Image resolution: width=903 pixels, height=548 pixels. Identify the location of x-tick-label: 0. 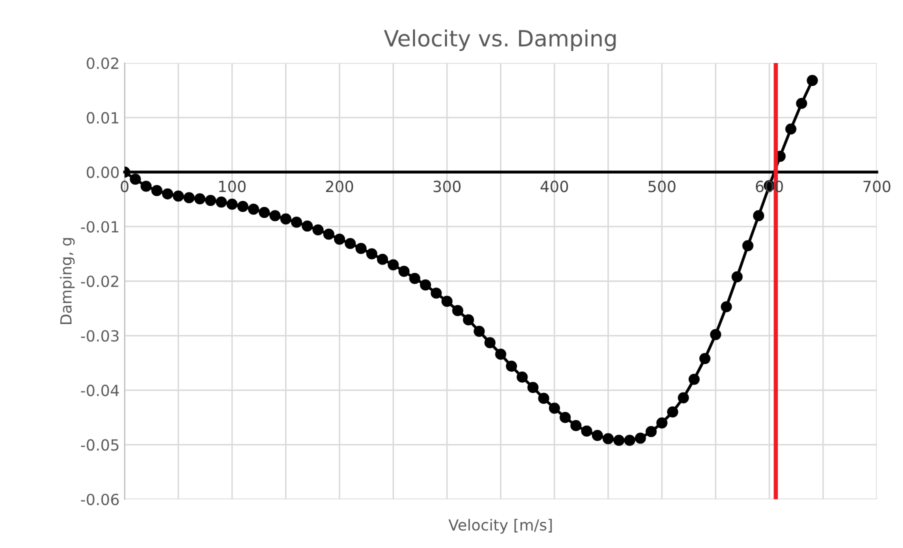
(124, 186).